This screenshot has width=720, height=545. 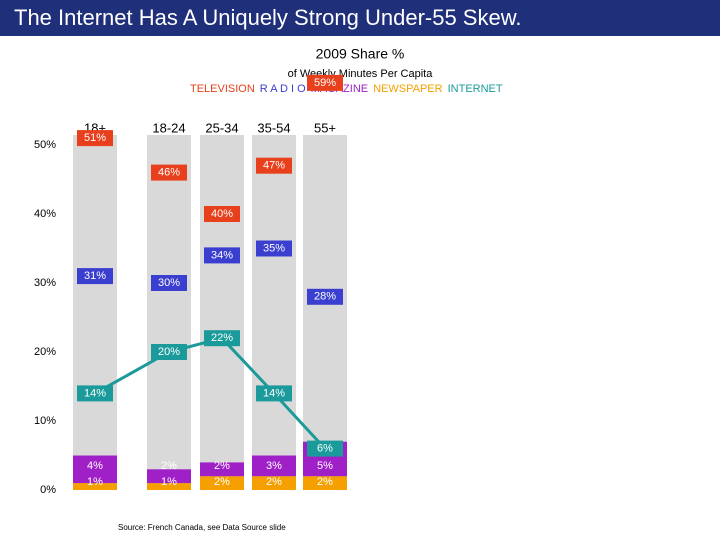 I want to click on value-label: 46%, so click(x=169, y=173).